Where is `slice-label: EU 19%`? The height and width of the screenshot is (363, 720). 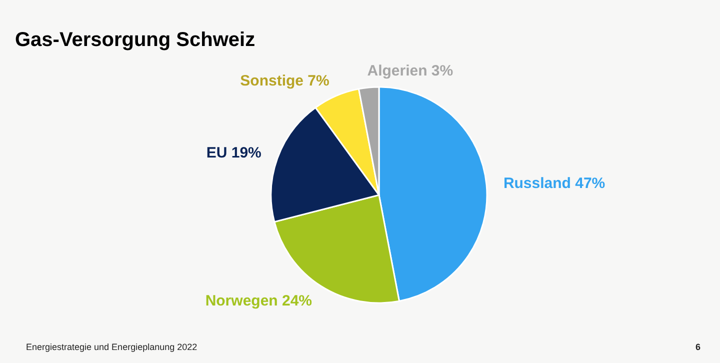
slice-label: EU 19% is located at coordinates (234, 153).